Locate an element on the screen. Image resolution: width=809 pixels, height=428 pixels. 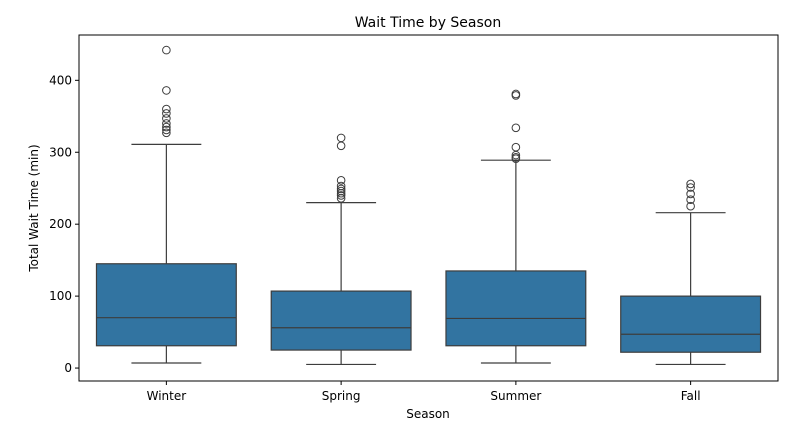
x-tick-label: Winter is located at coordinates (167, 396).